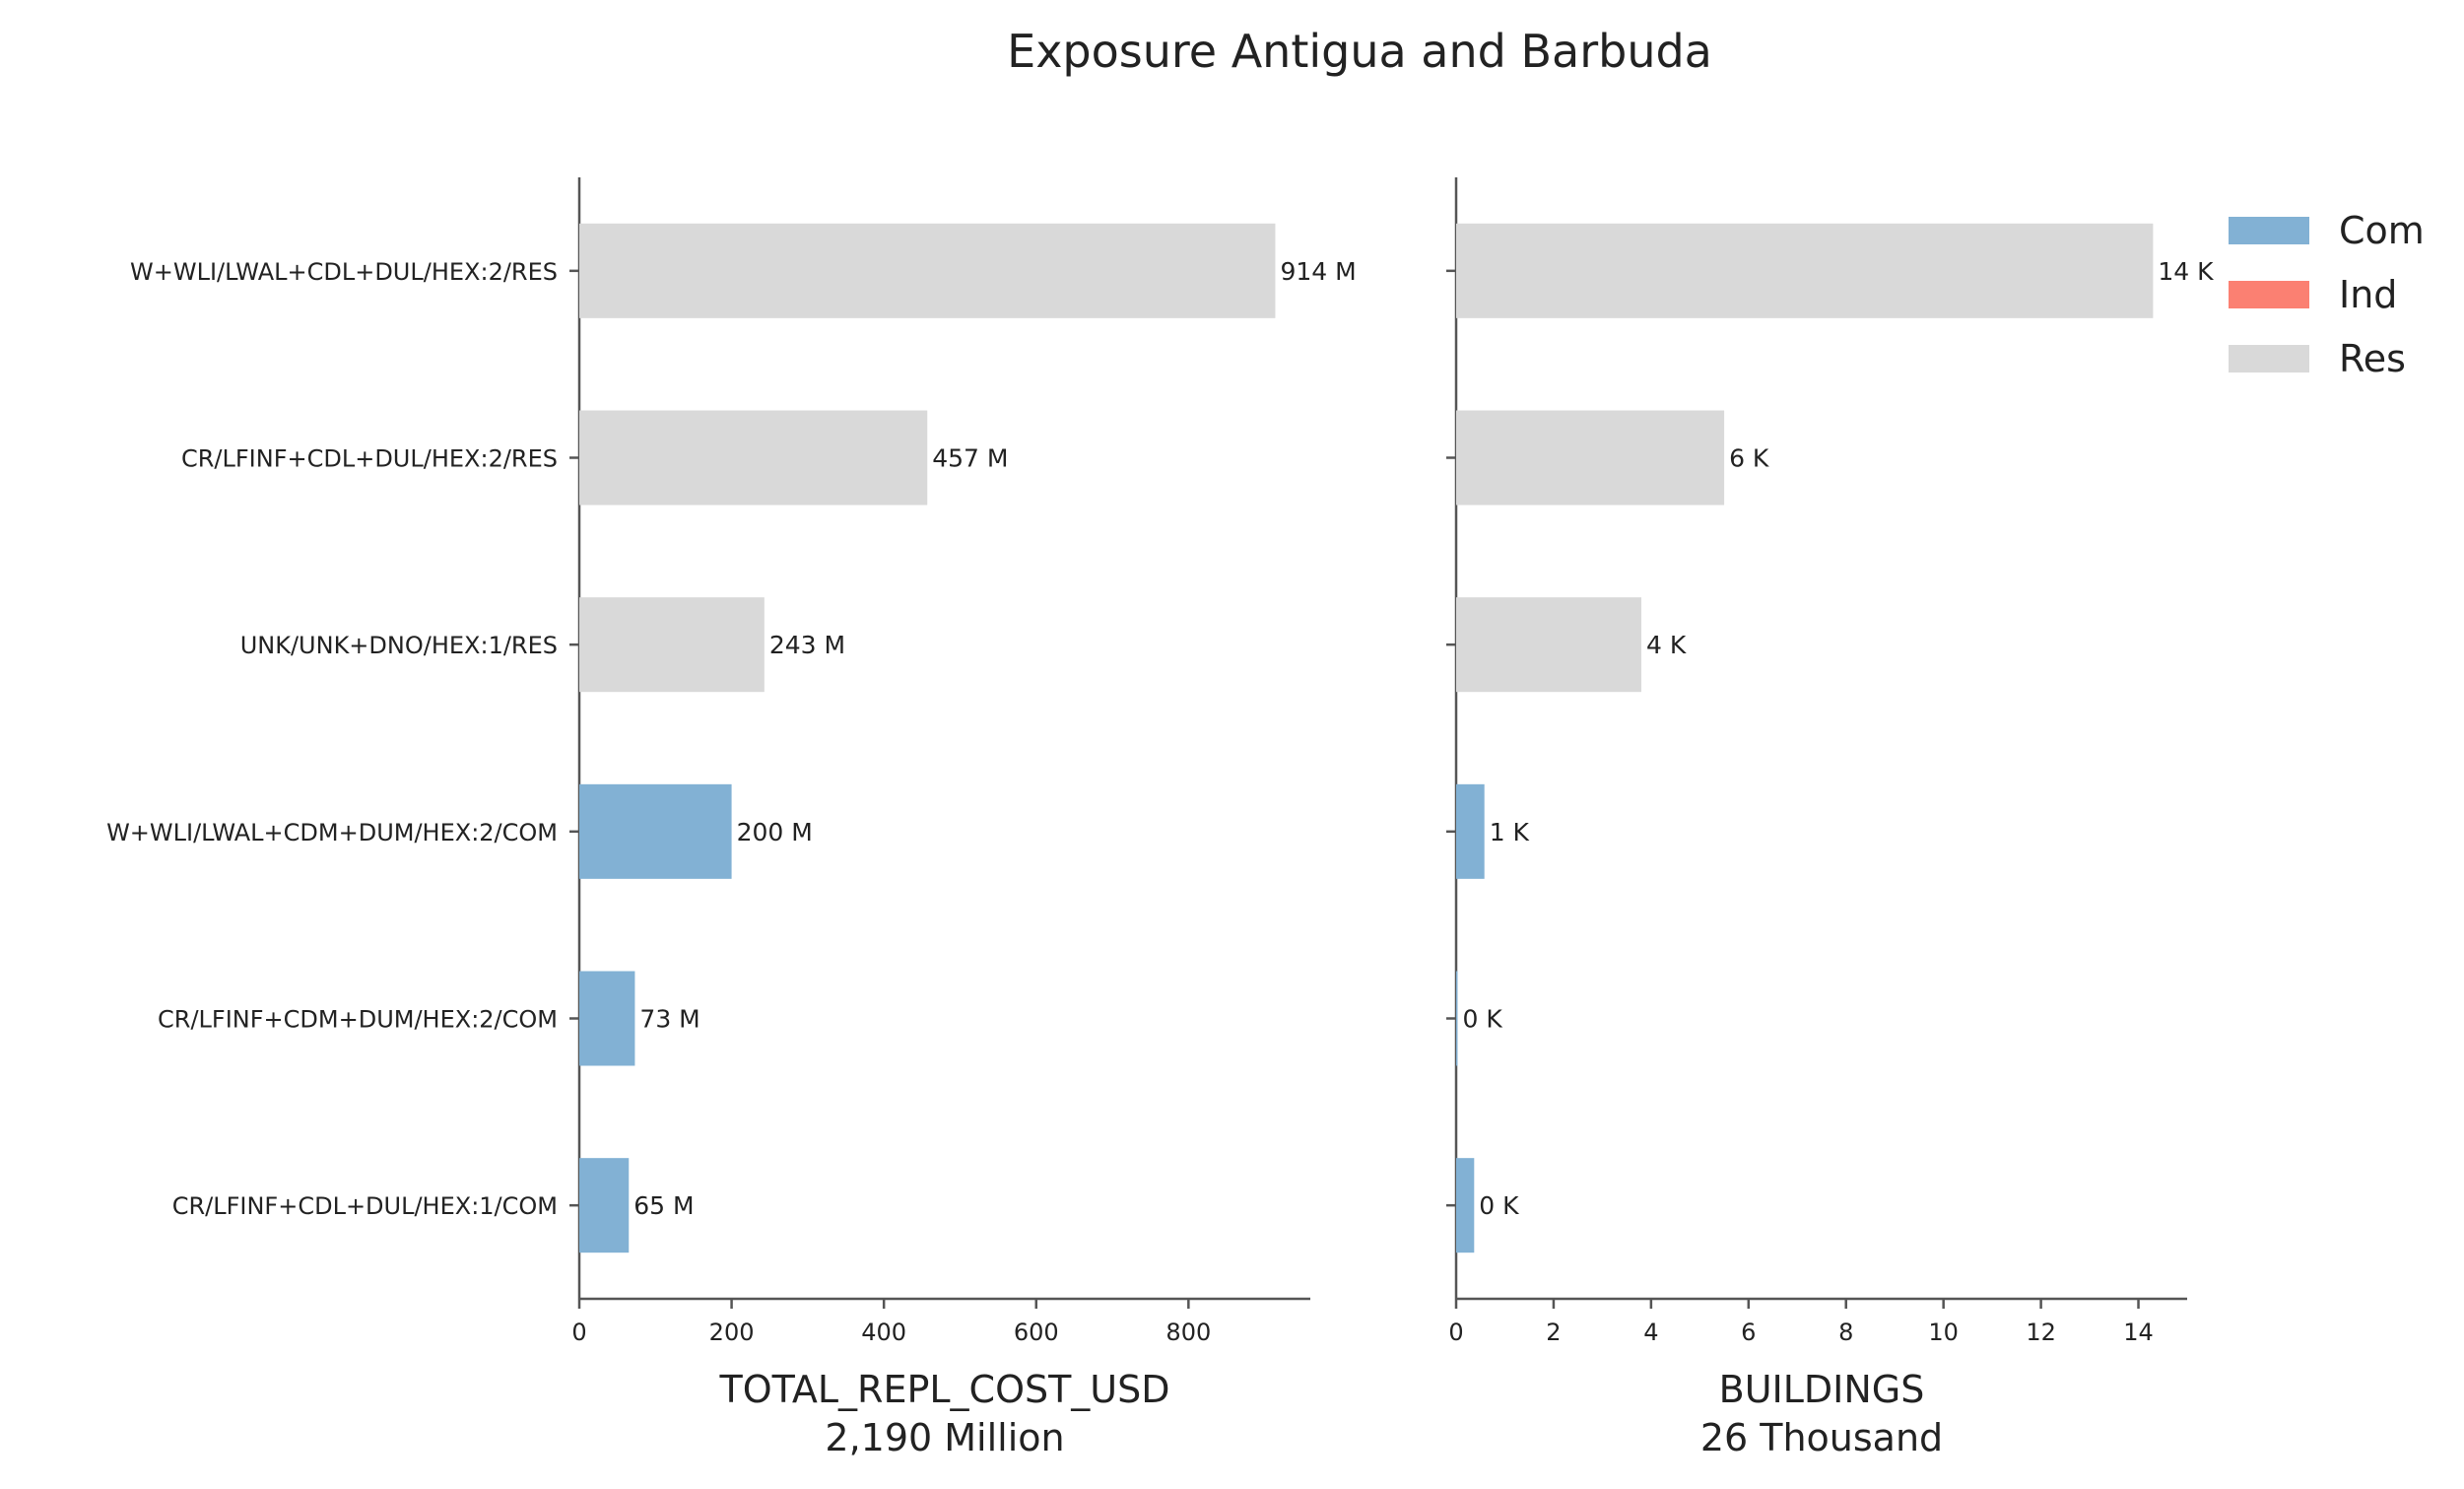  Describe the element at coordinates (365, 1206) in the screenshot. I see `category-label: CR/LFINF+CDL+DUL/HEX:1/COM` at that location.